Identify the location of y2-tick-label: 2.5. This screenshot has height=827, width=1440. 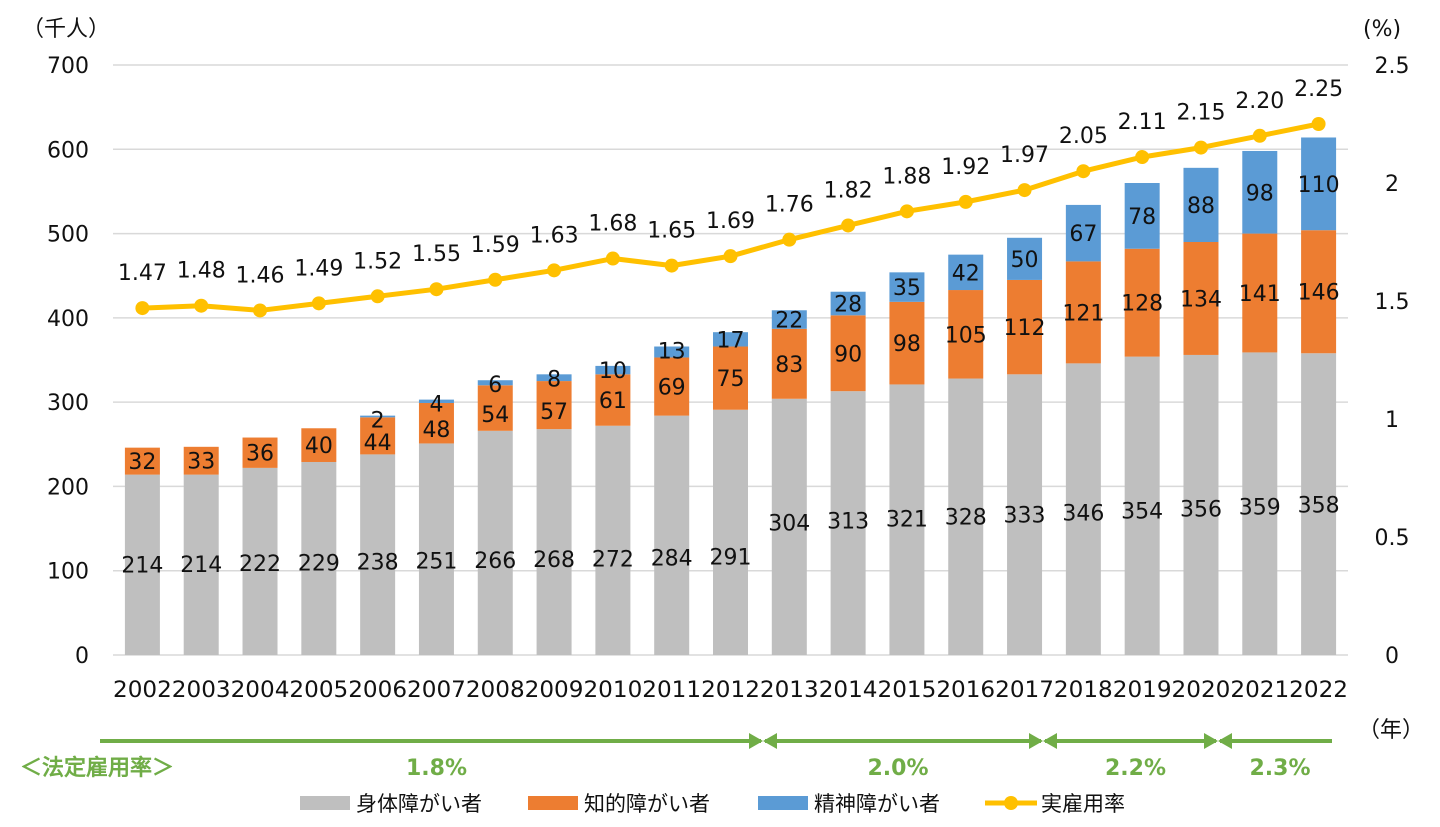
(1392, 66).